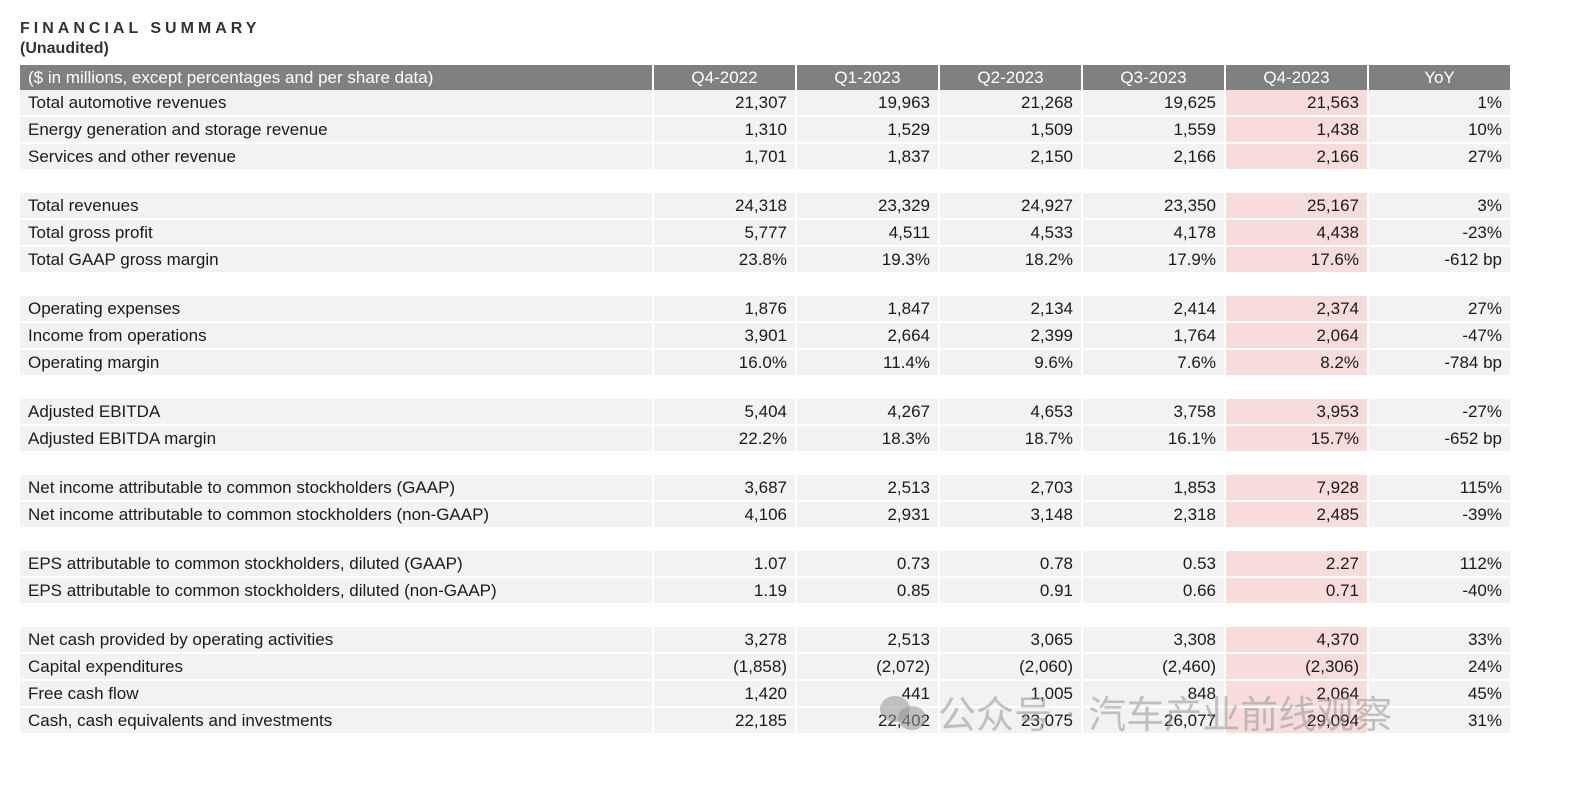  I want to click on highlighted-cell: 4,438, so click(1296, 233).